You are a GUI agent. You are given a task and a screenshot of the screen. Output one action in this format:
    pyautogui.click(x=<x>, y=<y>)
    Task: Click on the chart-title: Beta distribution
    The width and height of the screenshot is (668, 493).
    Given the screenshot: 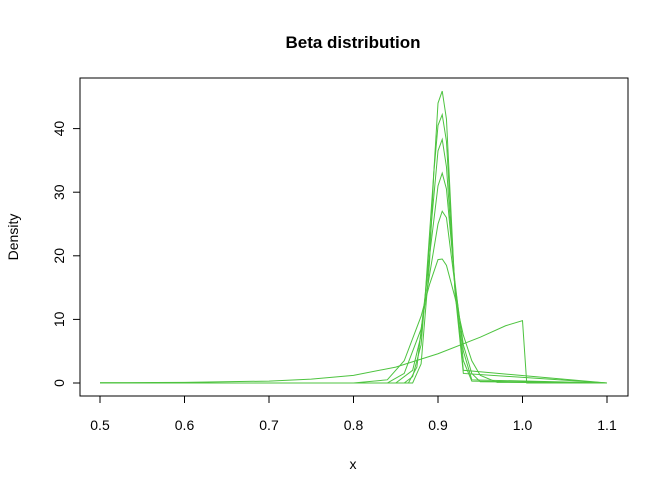 What is the action you would take?
    pyautogui.click(x=352, y=42)
    